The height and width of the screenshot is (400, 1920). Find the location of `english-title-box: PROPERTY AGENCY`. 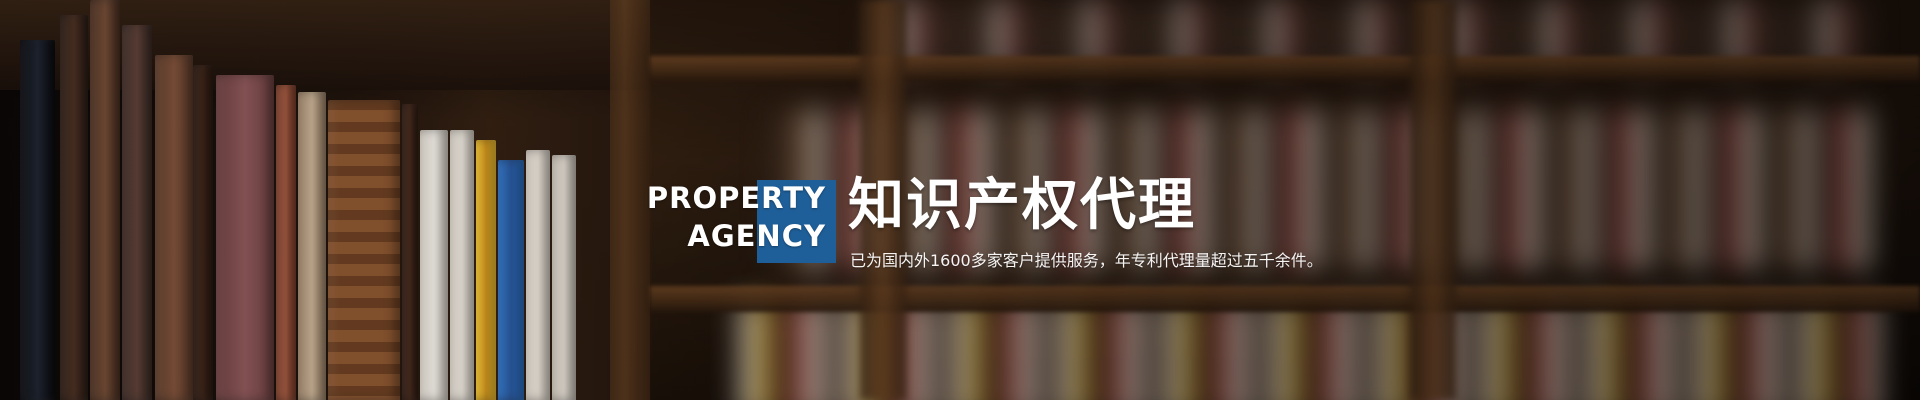

english-title-box: PROPERTY AGENCY is located at coordinates (728, 221).